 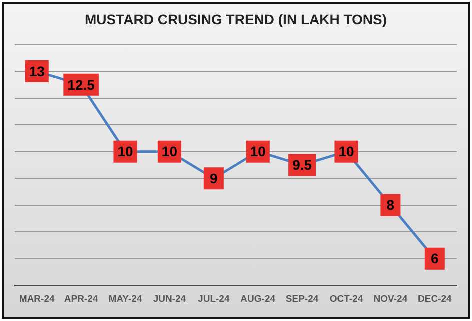 What do you see at coordinates (435, 299) in the screenshot?
I see `x-tick-label: DEC-24` at bounding box center [435, 299].